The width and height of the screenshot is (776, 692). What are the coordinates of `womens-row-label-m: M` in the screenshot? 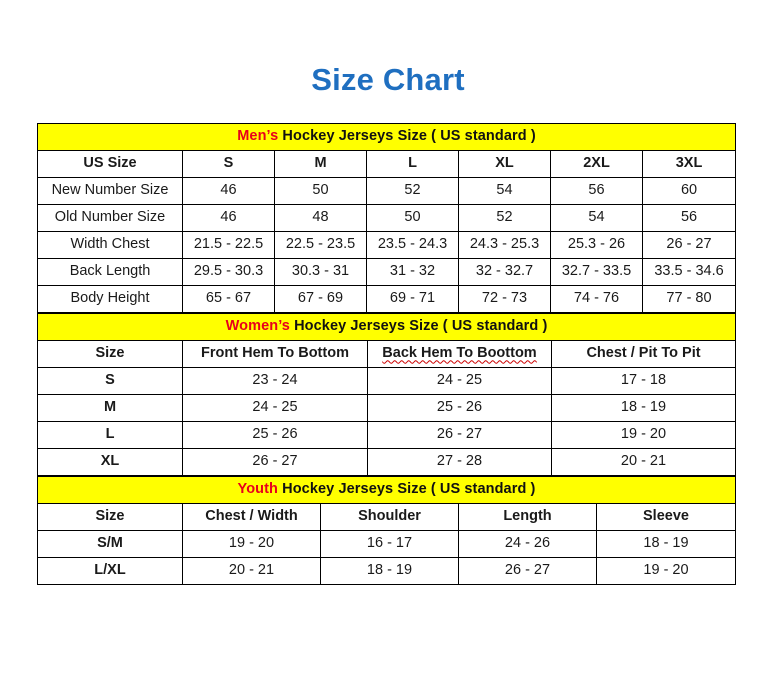 It's located at (110, 408).